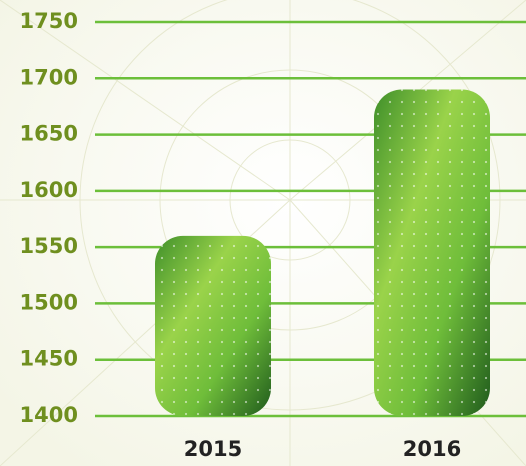  I want to click on y-tick-label: 1450, so click(49, 359).